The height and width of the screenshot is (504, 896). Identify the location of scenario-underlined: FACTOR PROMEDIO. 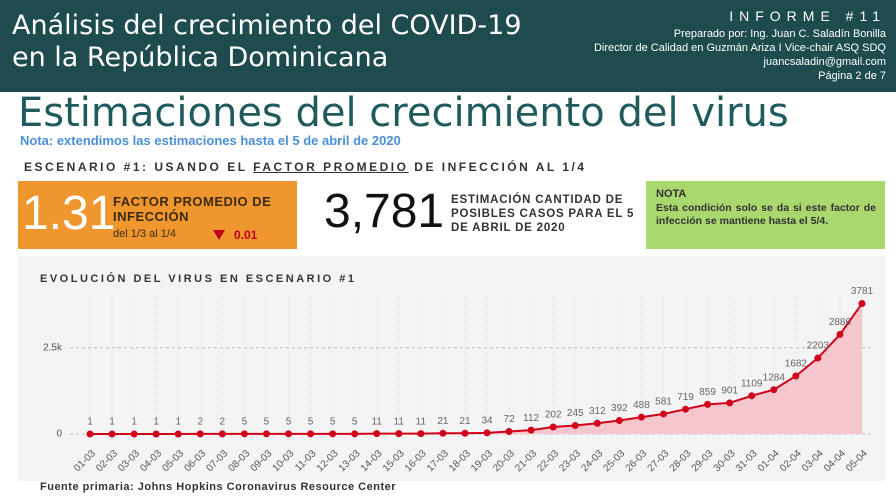
(331, 167).